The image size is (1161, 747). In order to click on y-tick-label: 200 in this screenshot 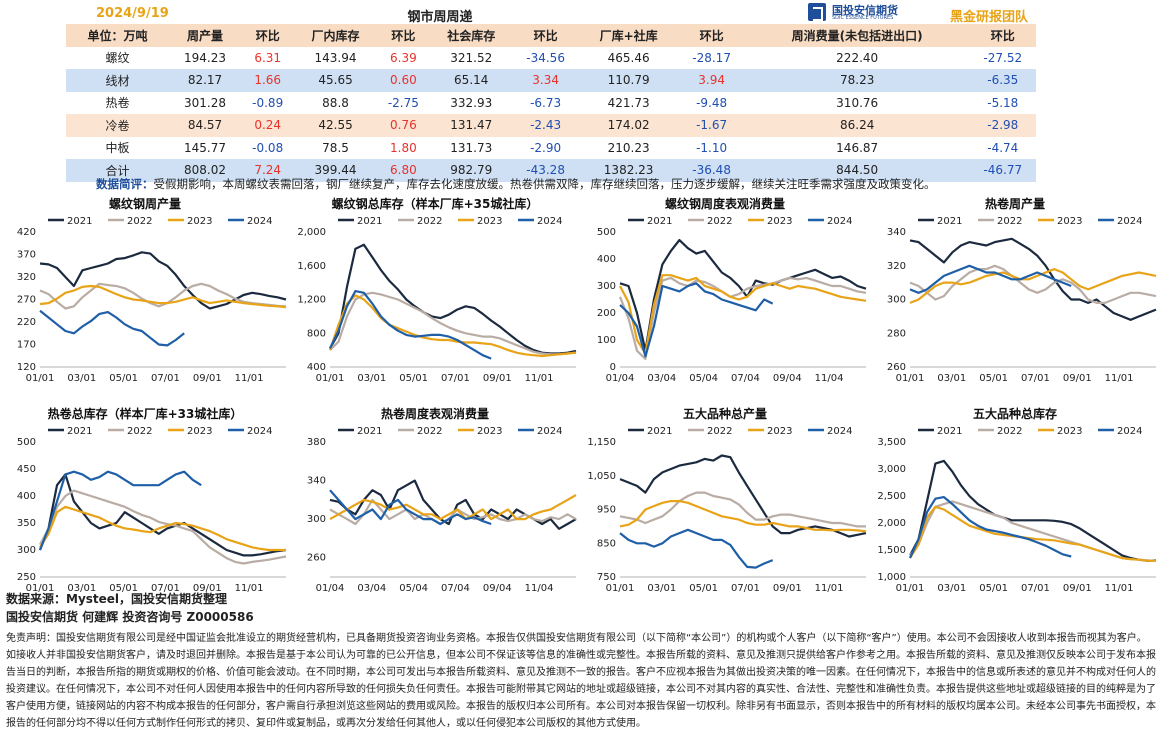, I will do `click(606, 313)`.